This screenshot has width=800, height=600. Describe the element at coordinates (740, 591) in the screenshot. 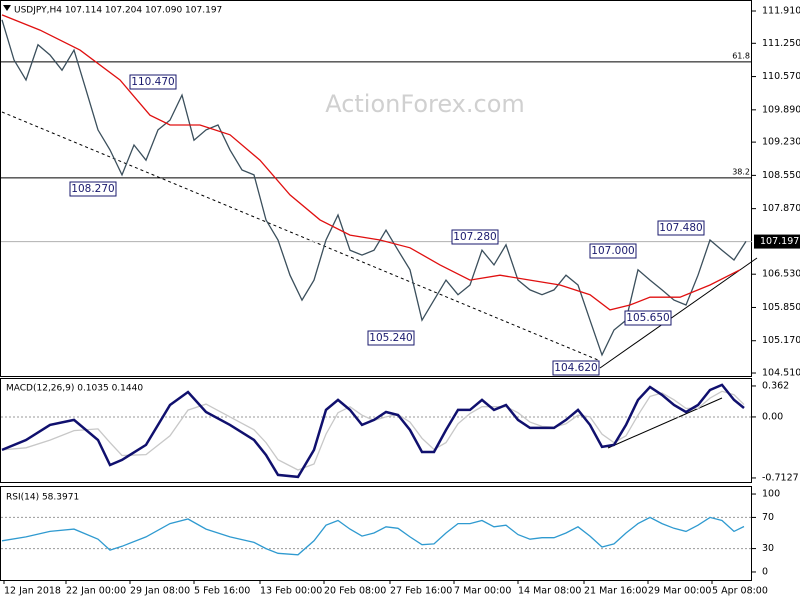

I see `x-tick-label: 5 Apr 08:00` at that location.